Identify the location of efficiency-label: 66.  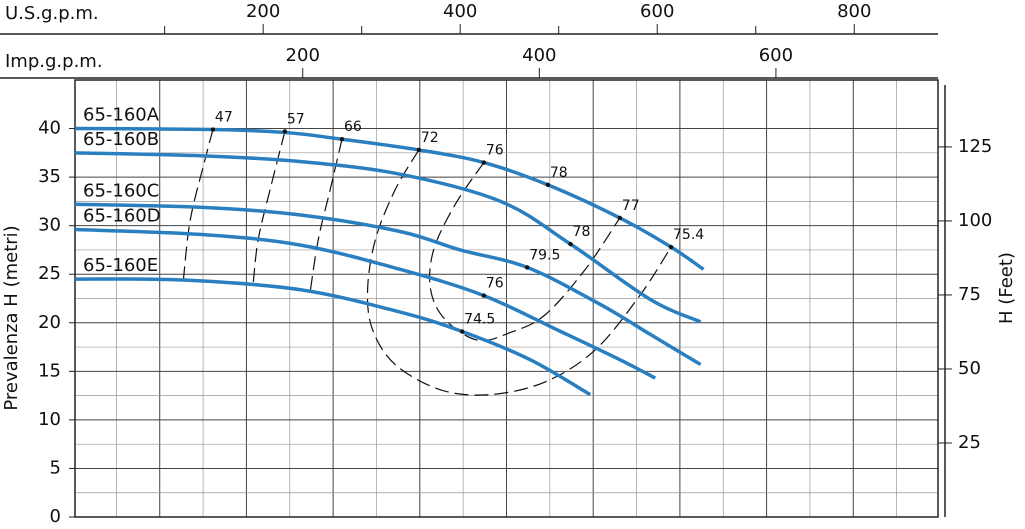
(353, 127).